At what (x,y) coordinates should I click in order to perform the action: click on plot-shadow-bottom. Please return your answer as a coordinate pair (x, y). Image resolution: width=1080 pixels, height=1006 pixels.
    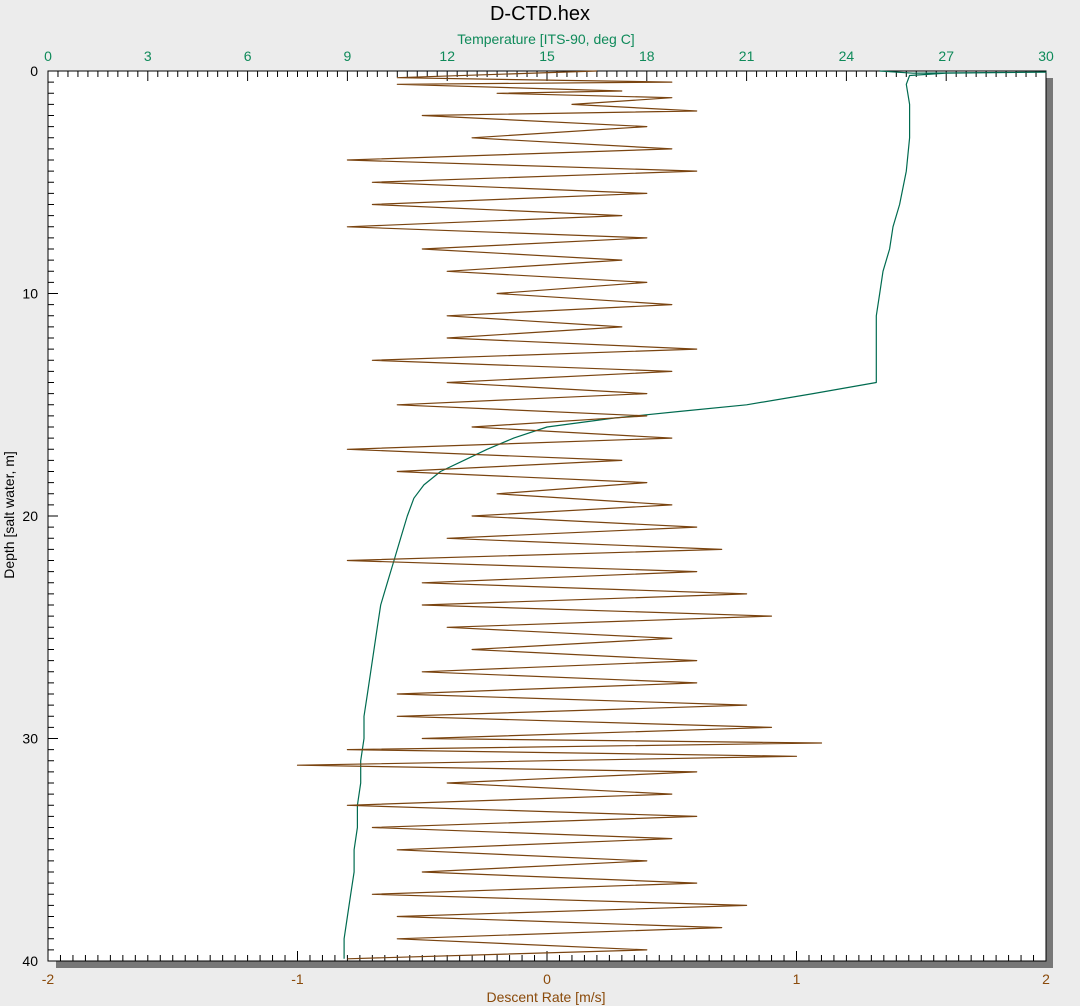
    Looking at the image, I should click on (554, 964).